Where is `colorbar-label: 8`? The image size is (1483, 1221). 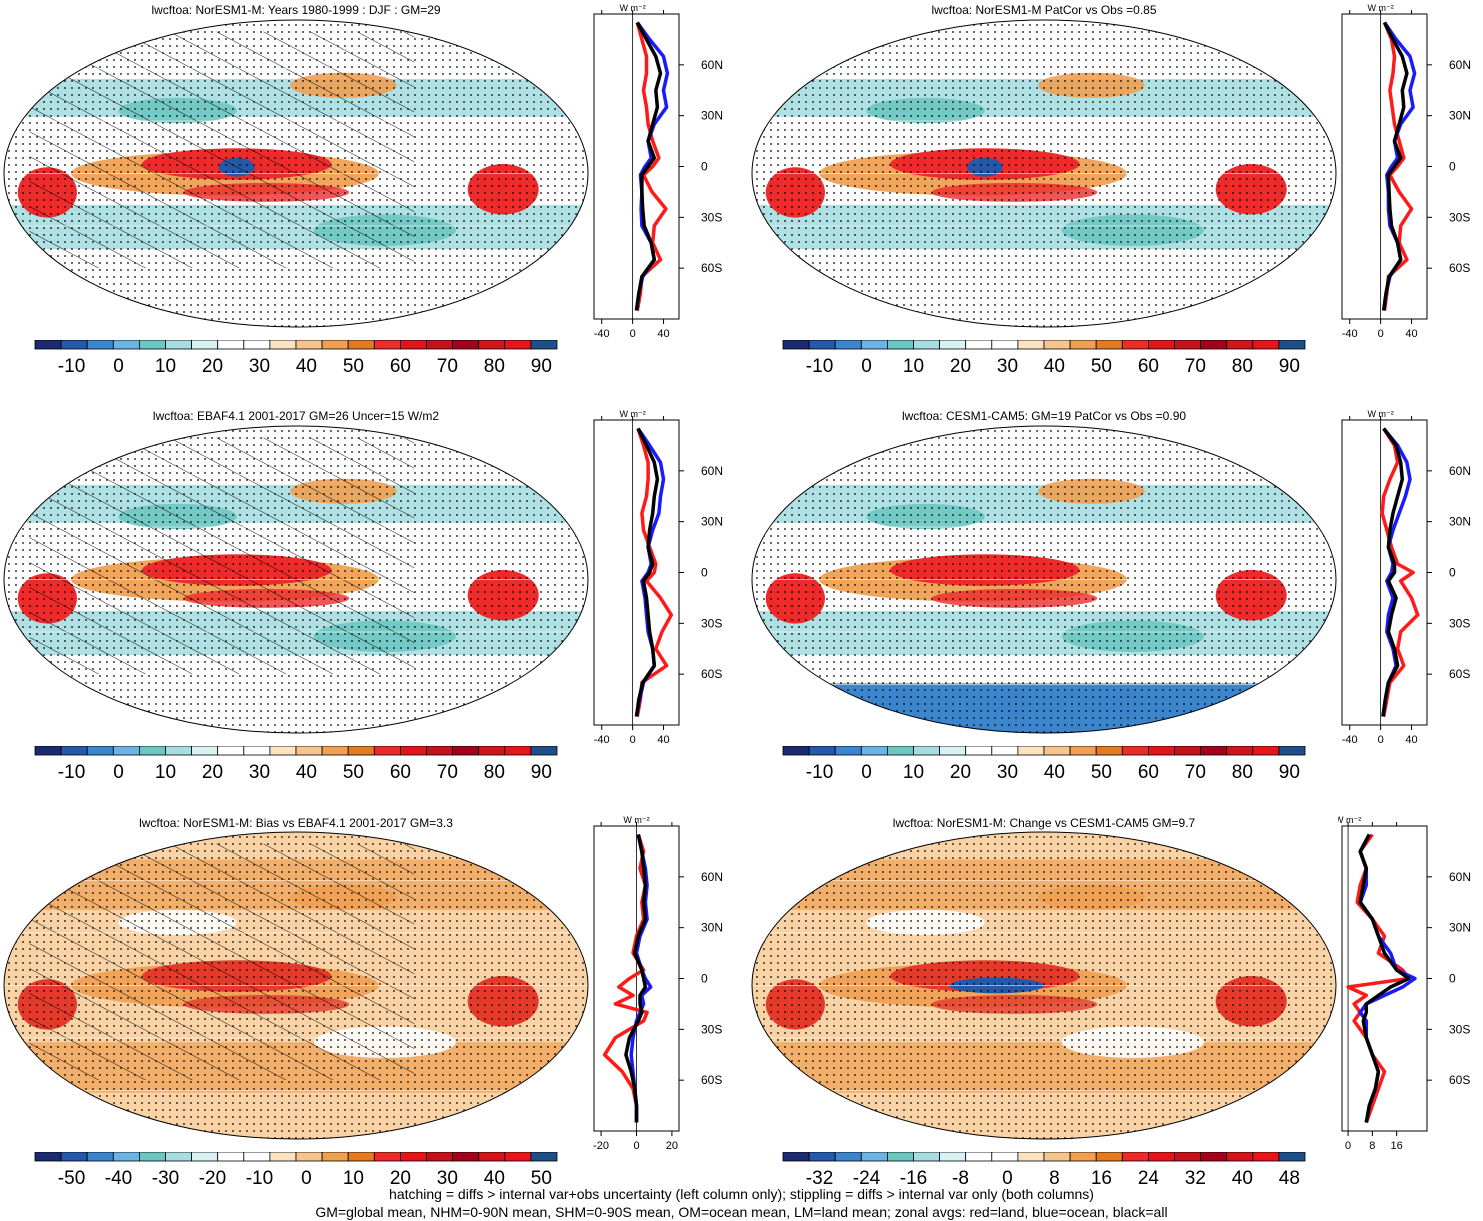
colorbar-label: 8 is located at coordinates (1054, 1178).